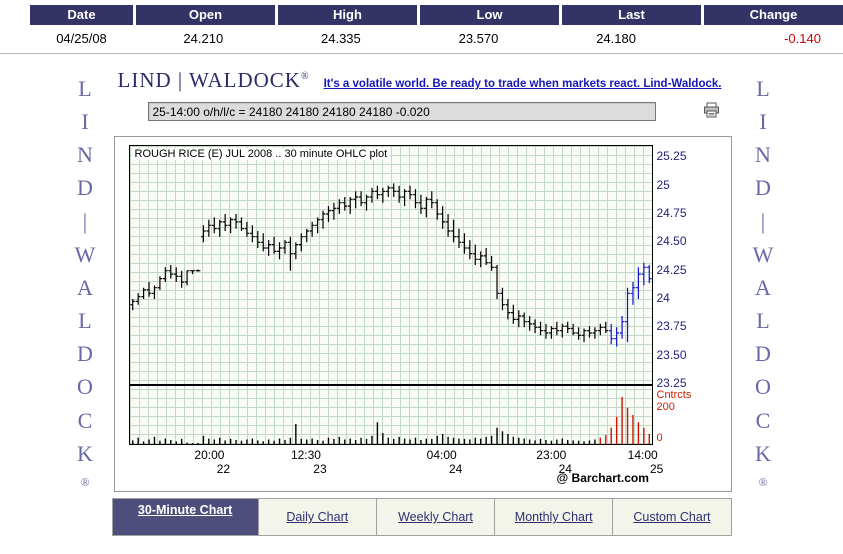 This screenshot has width=843, height=554. I want to click on tab-custom-chart: Custom Chart, so click(672, 517).